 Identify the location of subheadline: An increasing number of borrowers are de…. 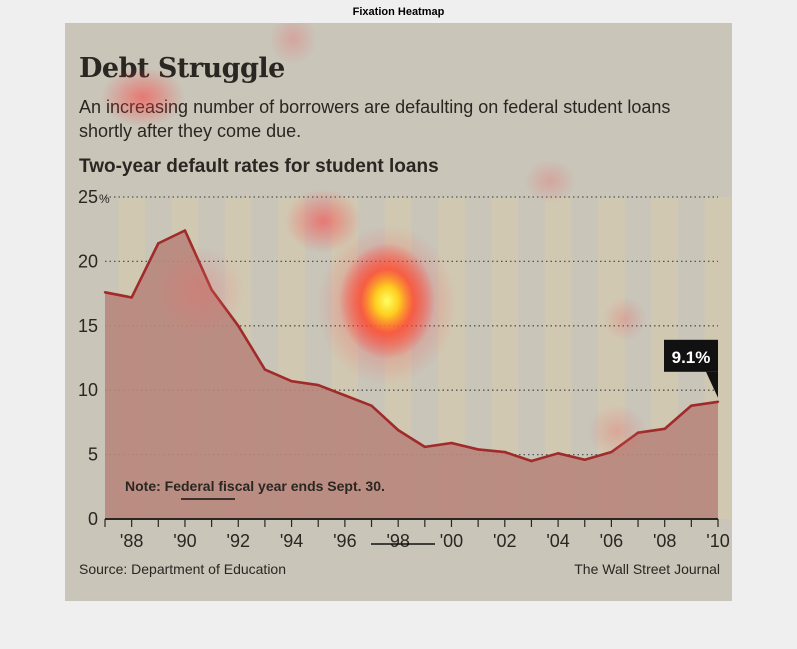
(375, 119).